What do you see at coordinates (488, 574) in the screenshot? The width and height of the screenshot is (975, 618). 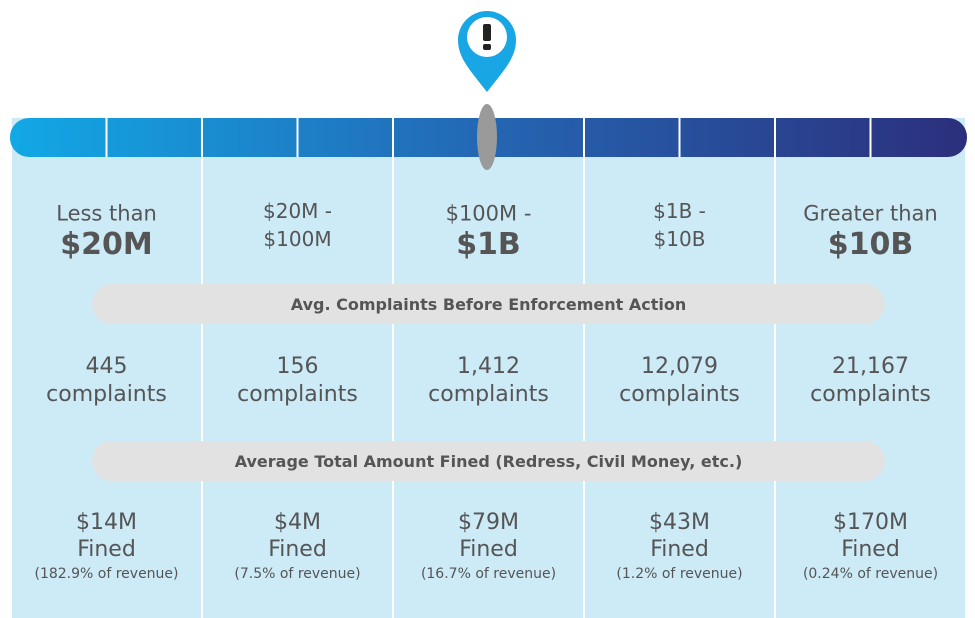 I see `revenue-share: (16.7% of revenue)` at bounding box center [488, 574].